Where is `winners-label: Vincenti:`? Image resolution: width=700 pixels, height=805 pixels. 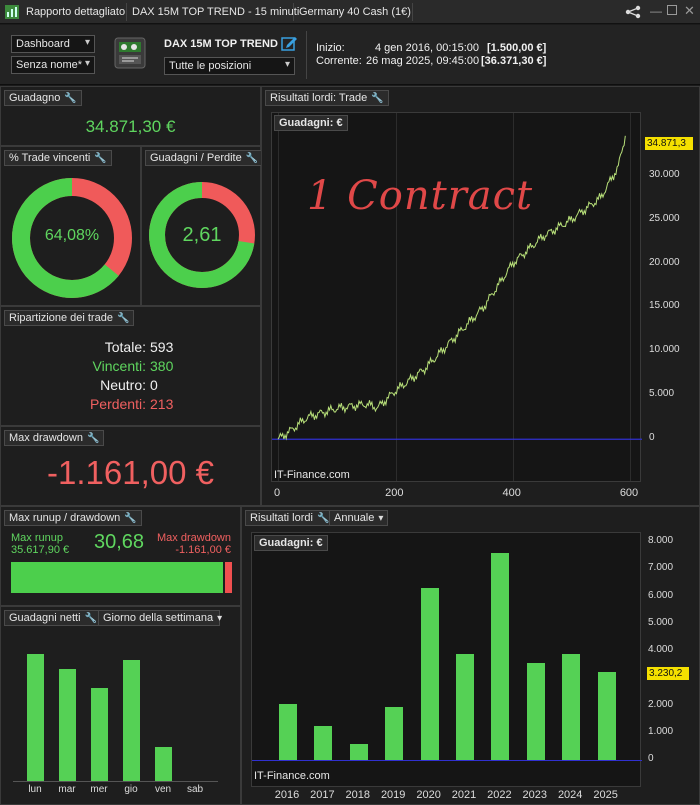
winners-label: Vincenti: is located at coordinates (119, 366).